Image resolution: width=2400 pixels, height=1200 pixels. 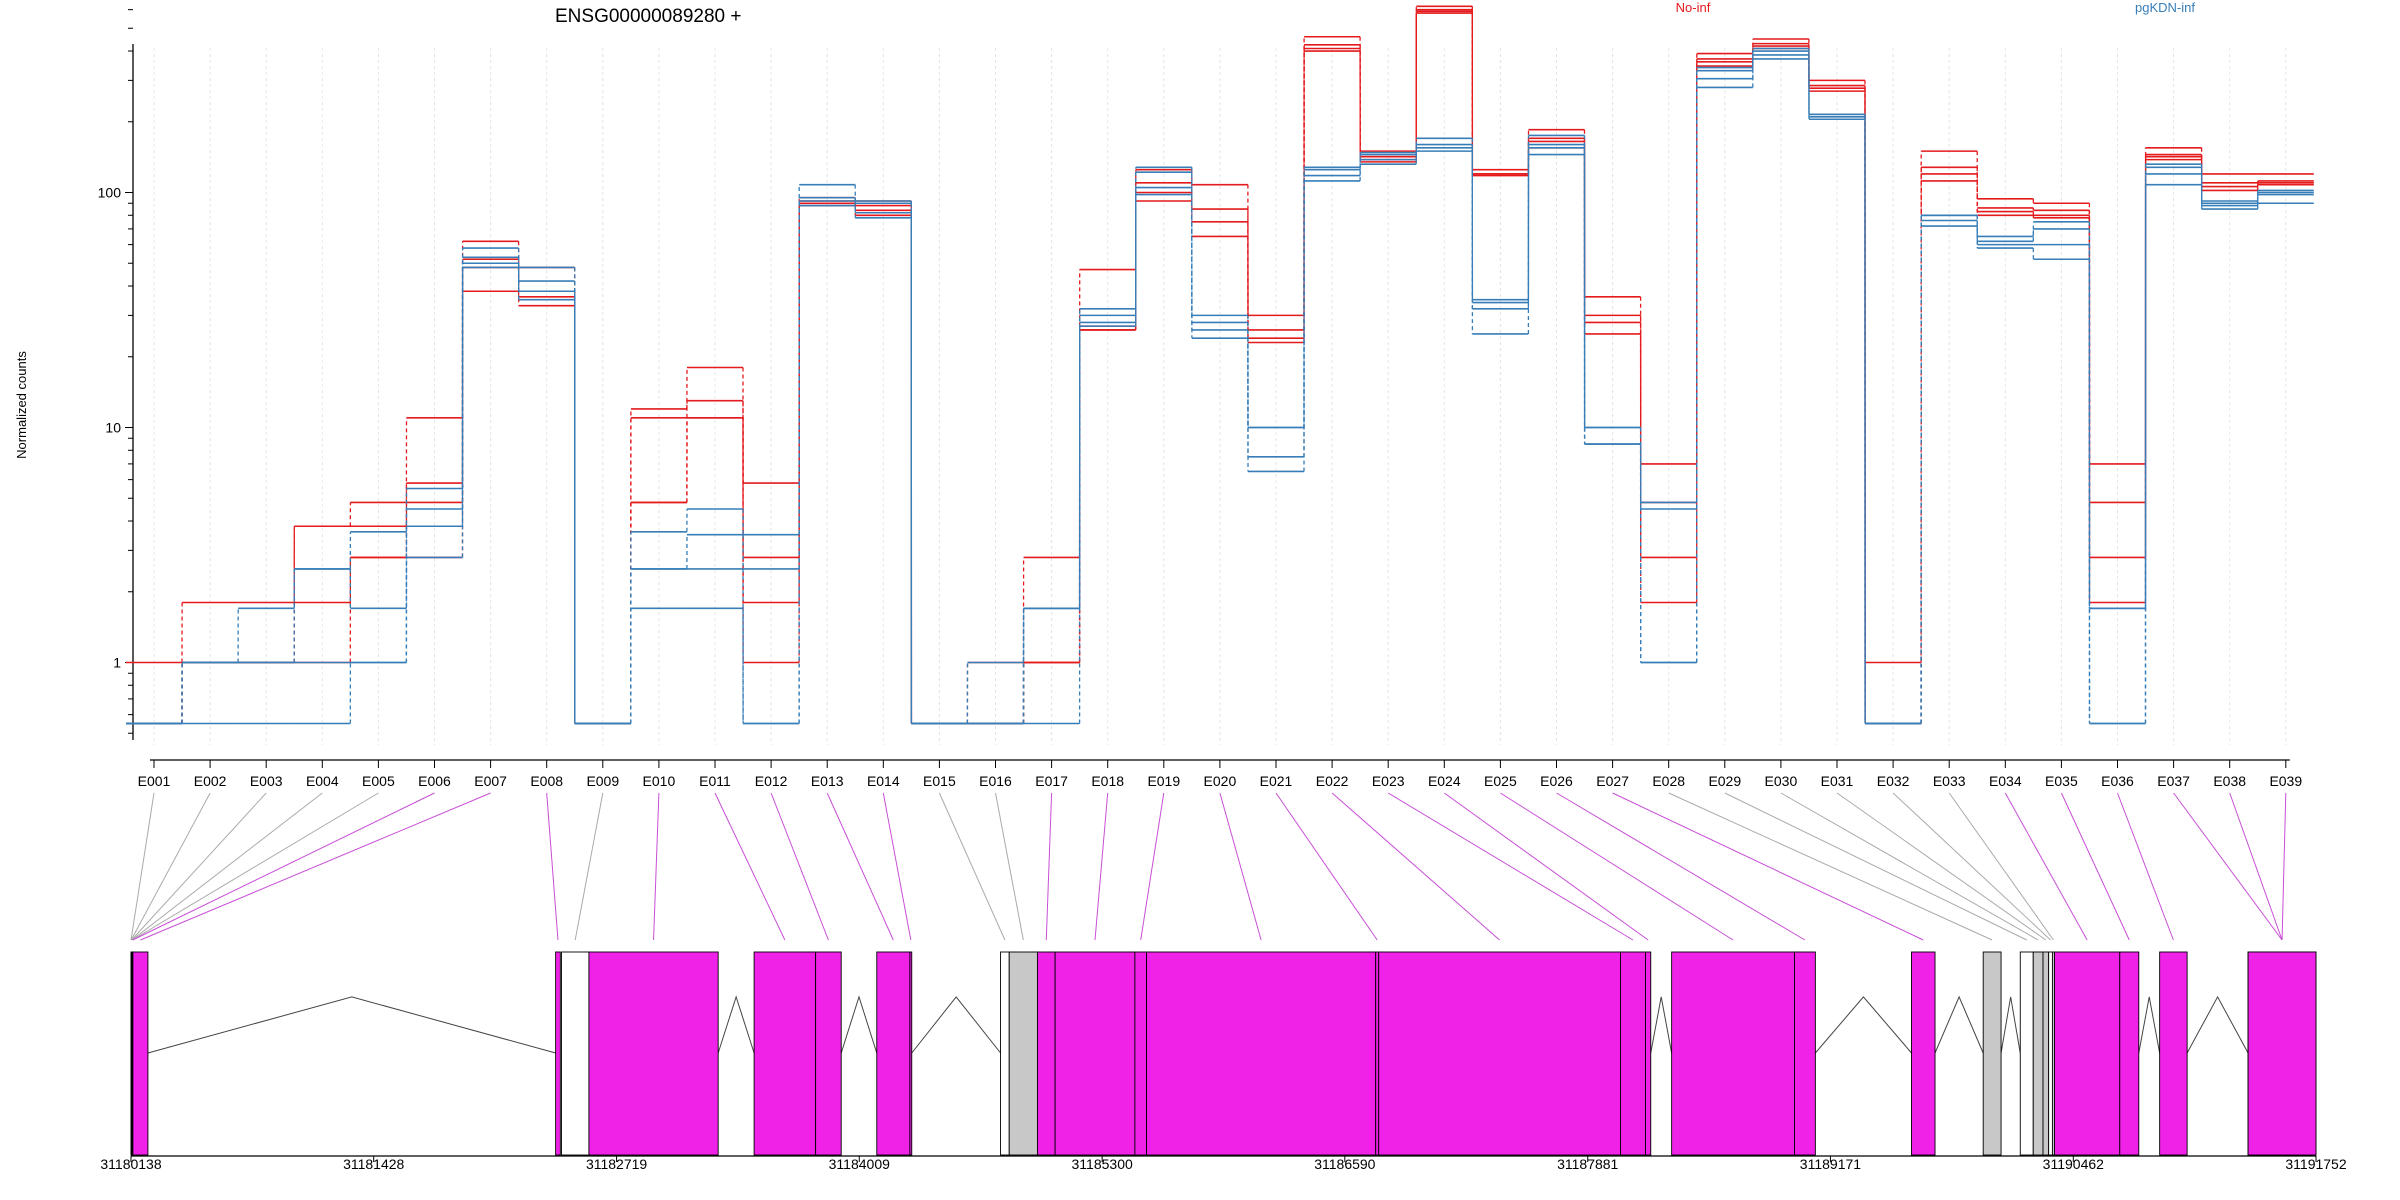 I want to click on exon-connectors, so click(x=1208, y=866).